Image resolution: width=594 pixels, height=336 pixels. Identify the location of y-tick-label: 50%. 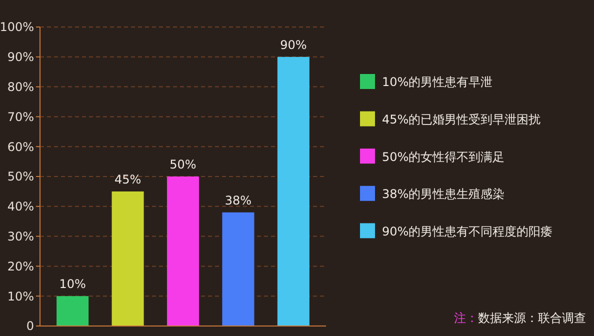
(20, 177).